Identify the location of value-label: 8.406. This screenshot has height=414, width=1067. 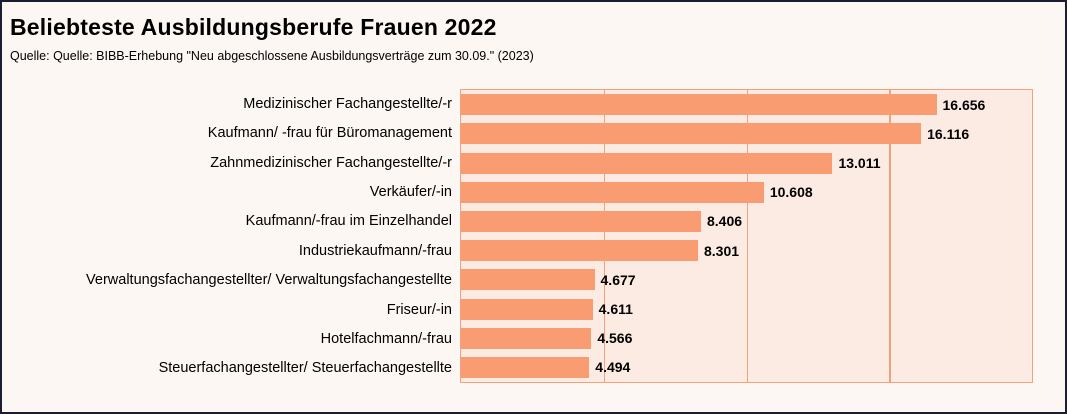
(724, 221).